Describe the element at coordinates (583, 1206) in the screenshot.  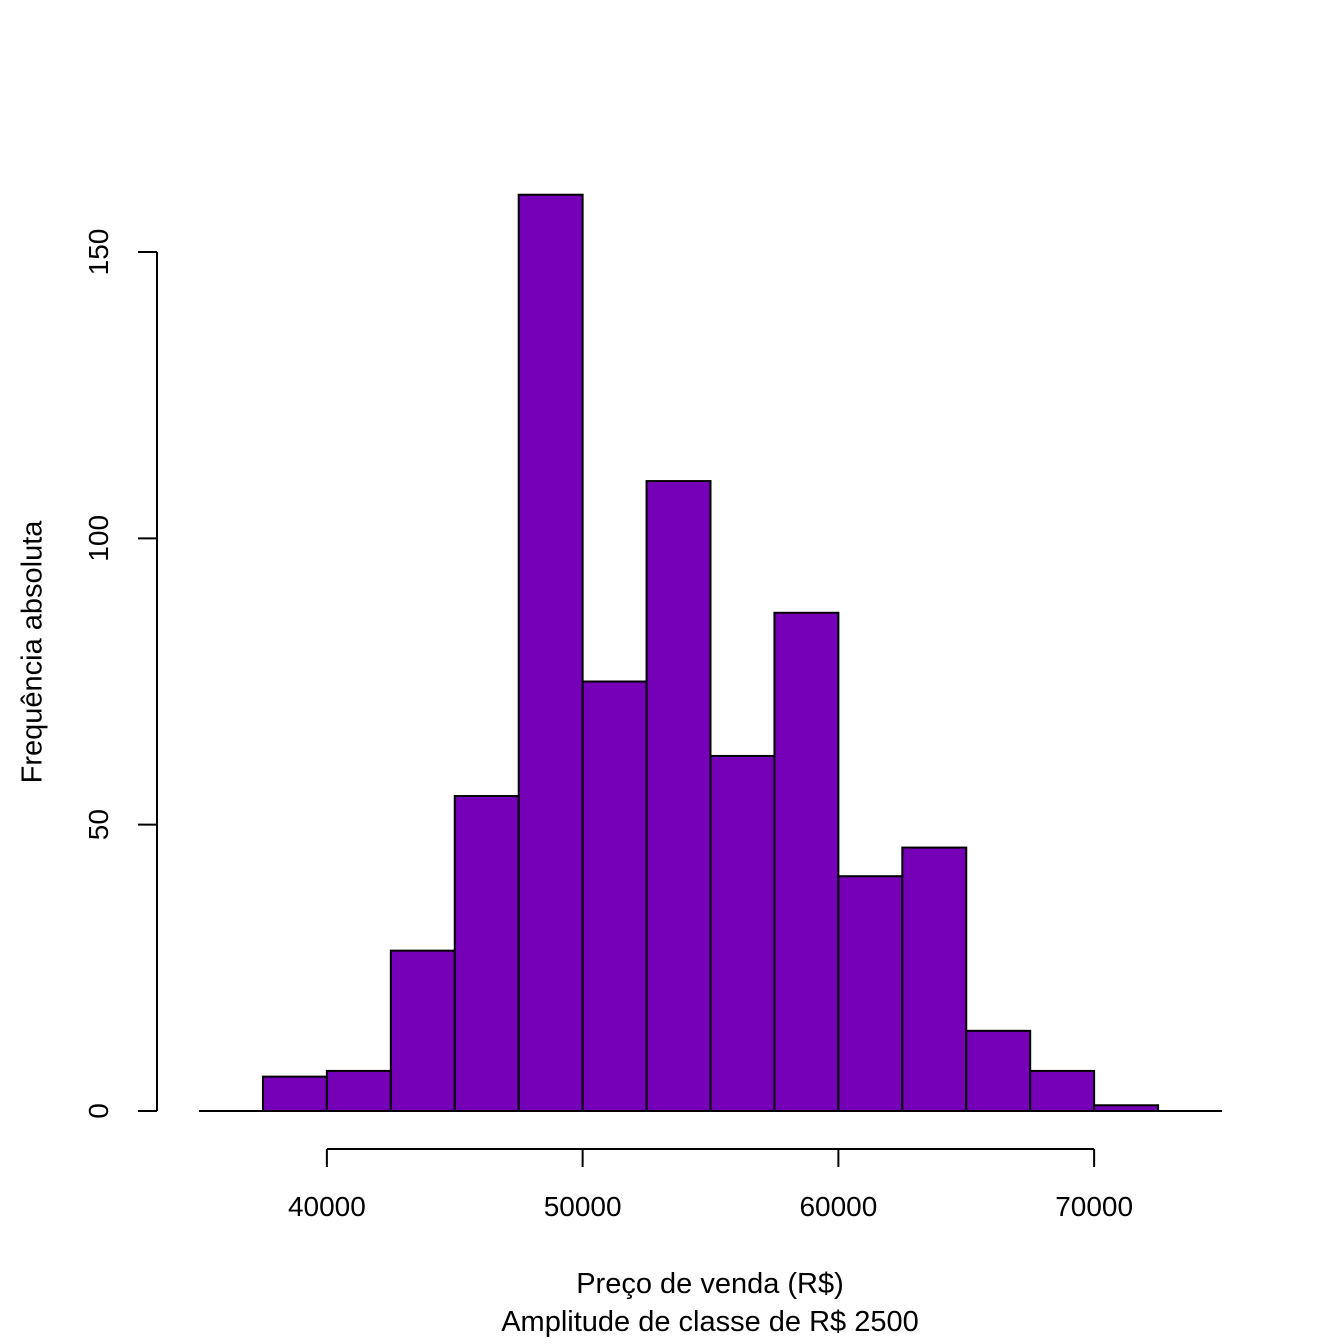
I see `x-tick-label-1: 50000` at that location.